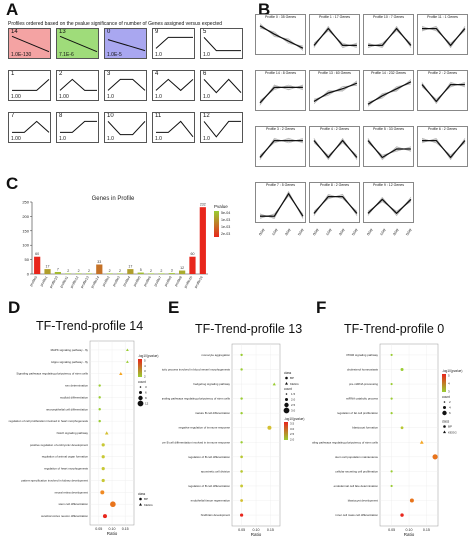 The width and height of the screenshot is (474, 548). I want to click on cluster-title: Profile 0 : 35 Genes, so click(280, 17).